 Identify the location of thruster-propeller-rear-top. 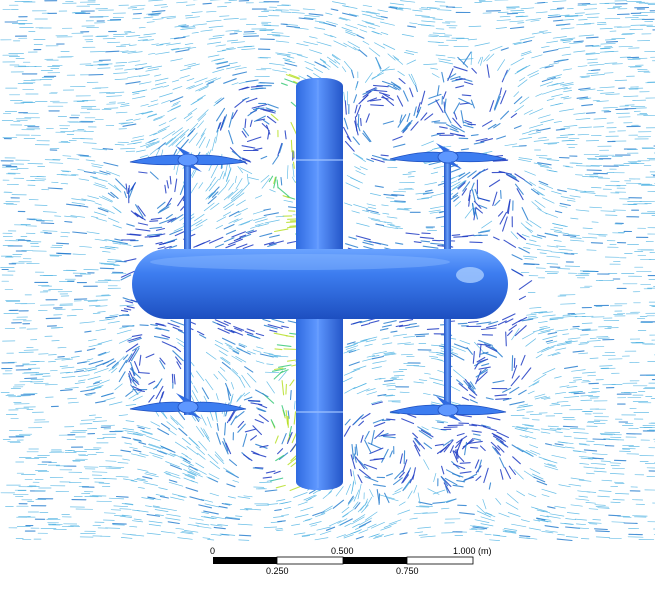
(448, 156).